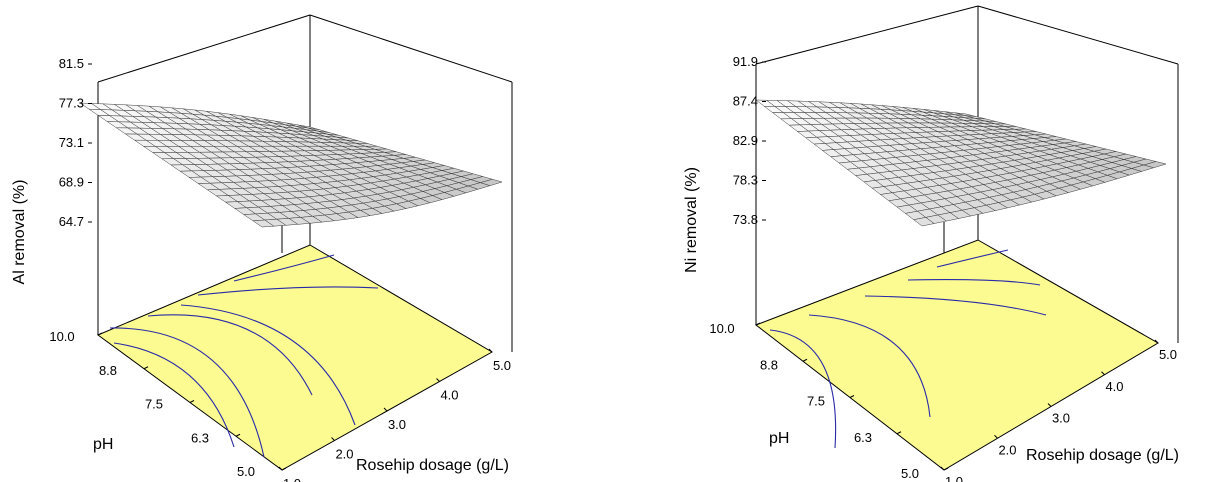 This screenshot has width=1208, height=482. I want to click on z-tick-label: 81.5, so click(71, 63).